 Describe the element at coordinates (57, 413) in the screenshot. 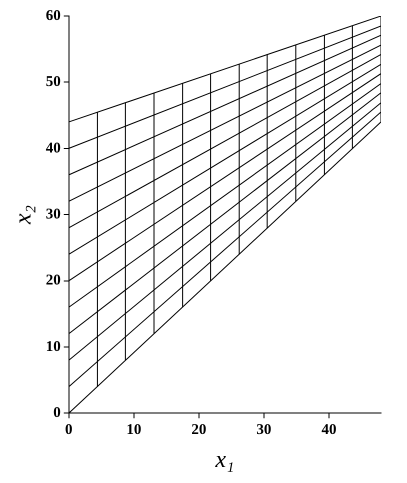

I see `y-tick-label: 0` at that location.